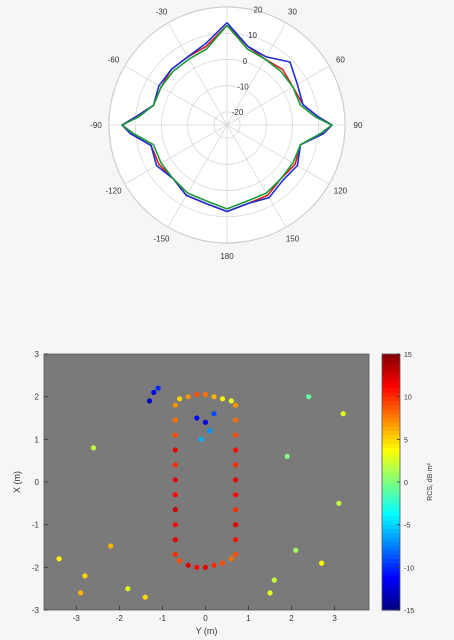 Image resolution: width=454 pixels, height=640 pixels. I want to click on polar-angle-tick-label: 30, so click(292, 12).